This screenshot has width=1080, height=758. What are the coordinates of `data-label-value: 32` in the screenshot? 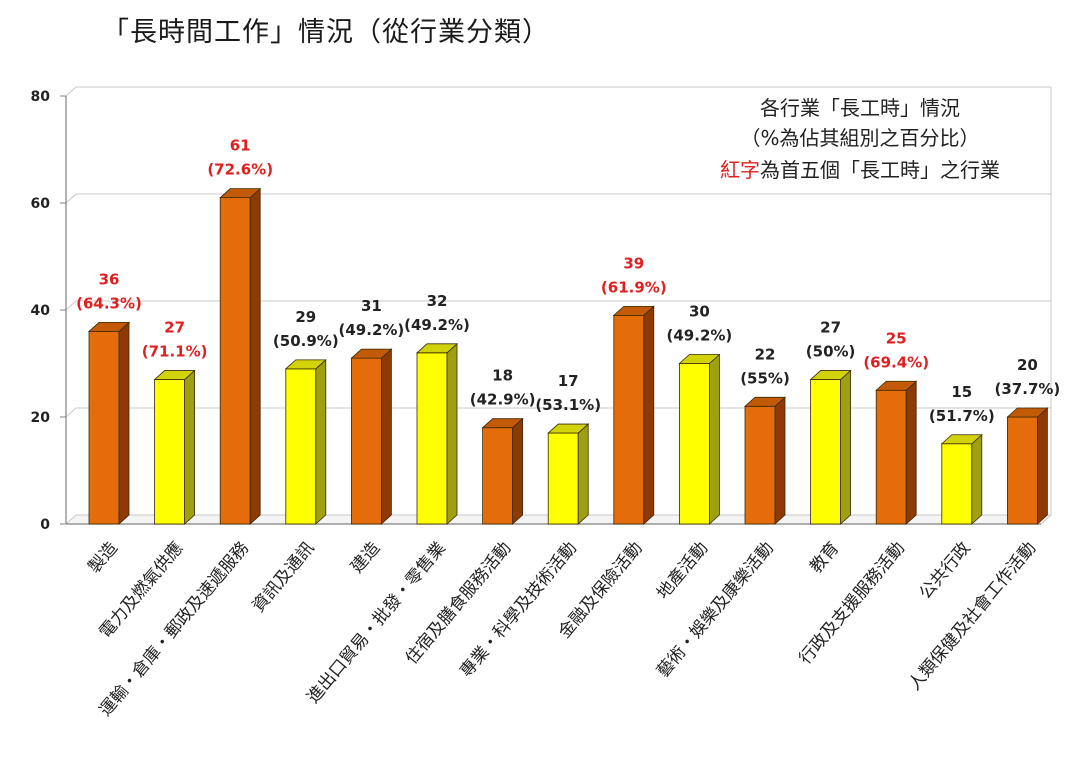 It's located at (437, 301).